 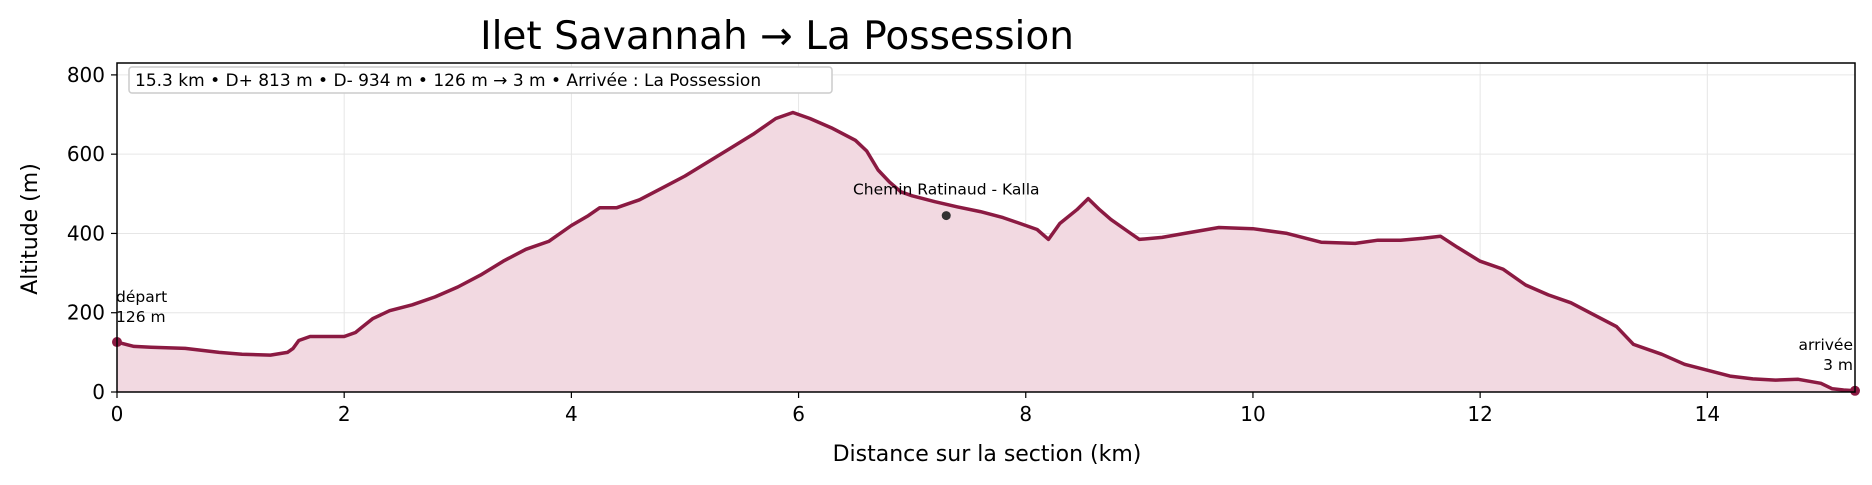 What do you see at coordinates (86, 75) in the screenshot?
I see `y-tick-label: 800` at bounding box center [86, 75].